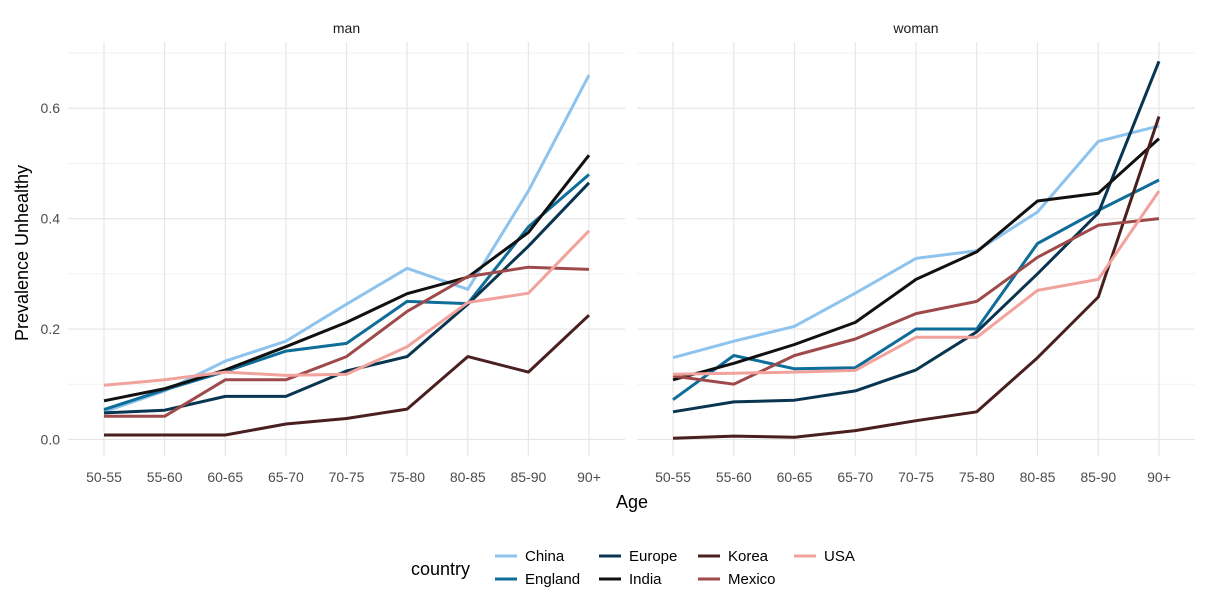 The width and height of the screenshot is (1208, 611). I want to click on panel-strip-label: man, so click(346, 28).